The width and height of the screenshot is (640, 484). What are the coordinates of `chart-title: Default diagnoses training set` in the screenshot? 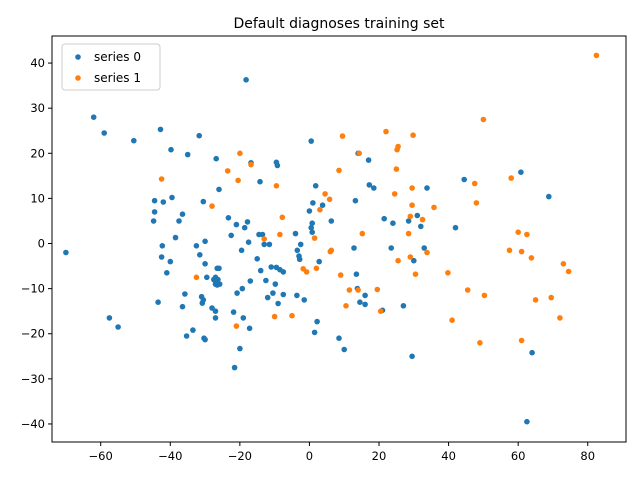 It's located at (339, 24).